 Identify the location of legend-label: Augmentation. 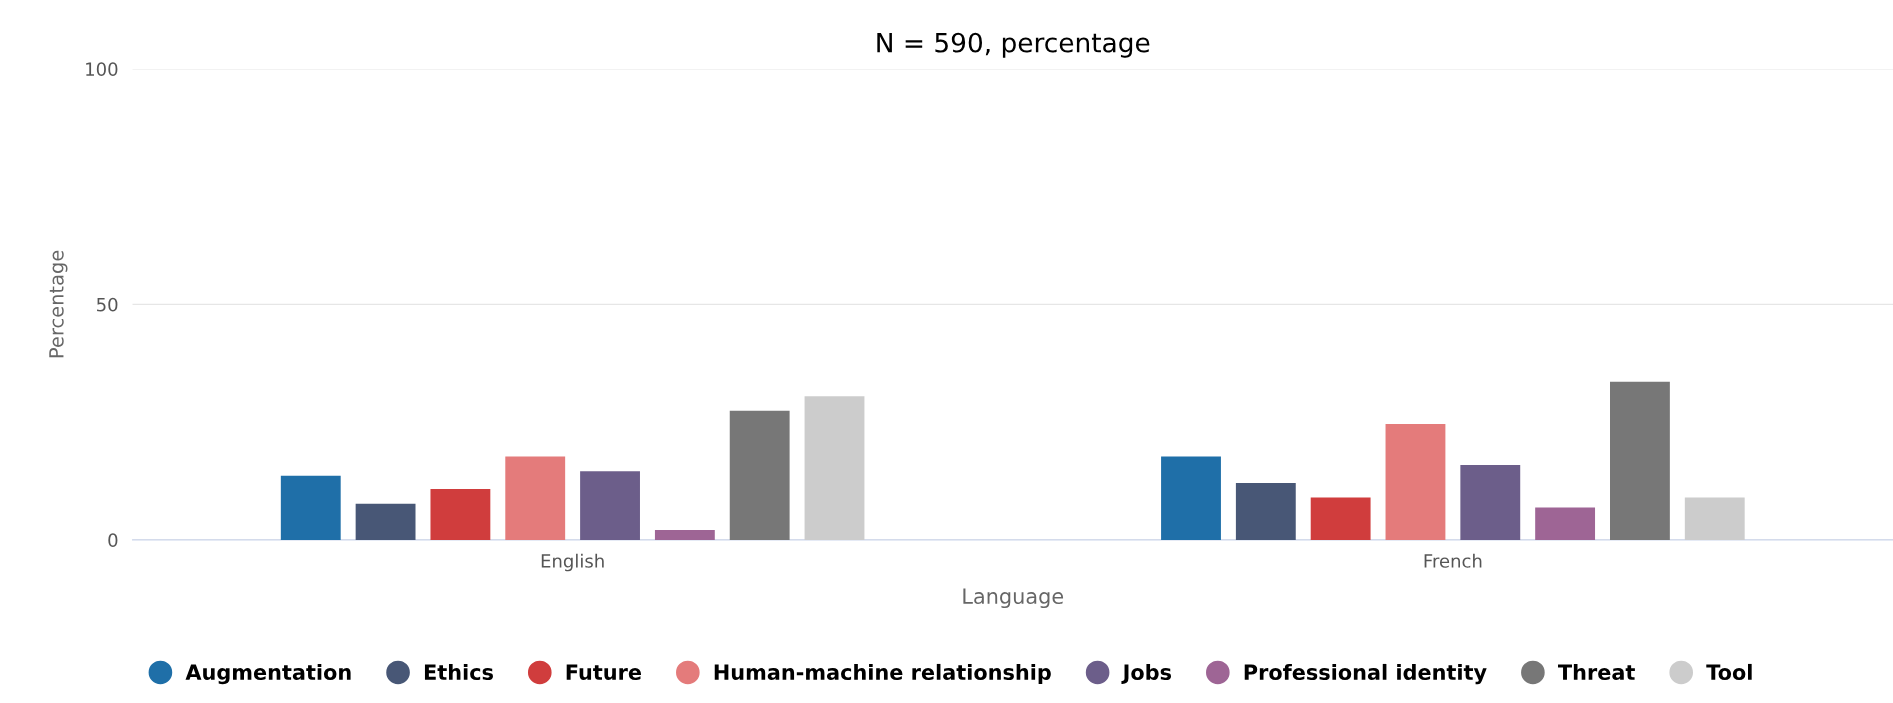
(268, 674).